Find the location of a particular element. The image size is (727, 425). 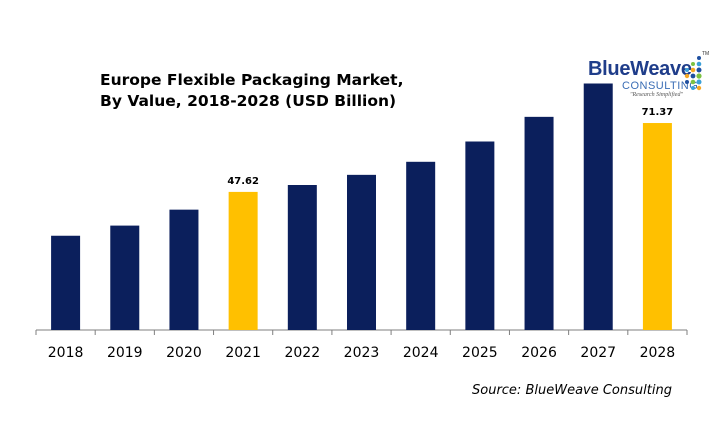

logo-trademark: TM is located at coordinates (706, 54).